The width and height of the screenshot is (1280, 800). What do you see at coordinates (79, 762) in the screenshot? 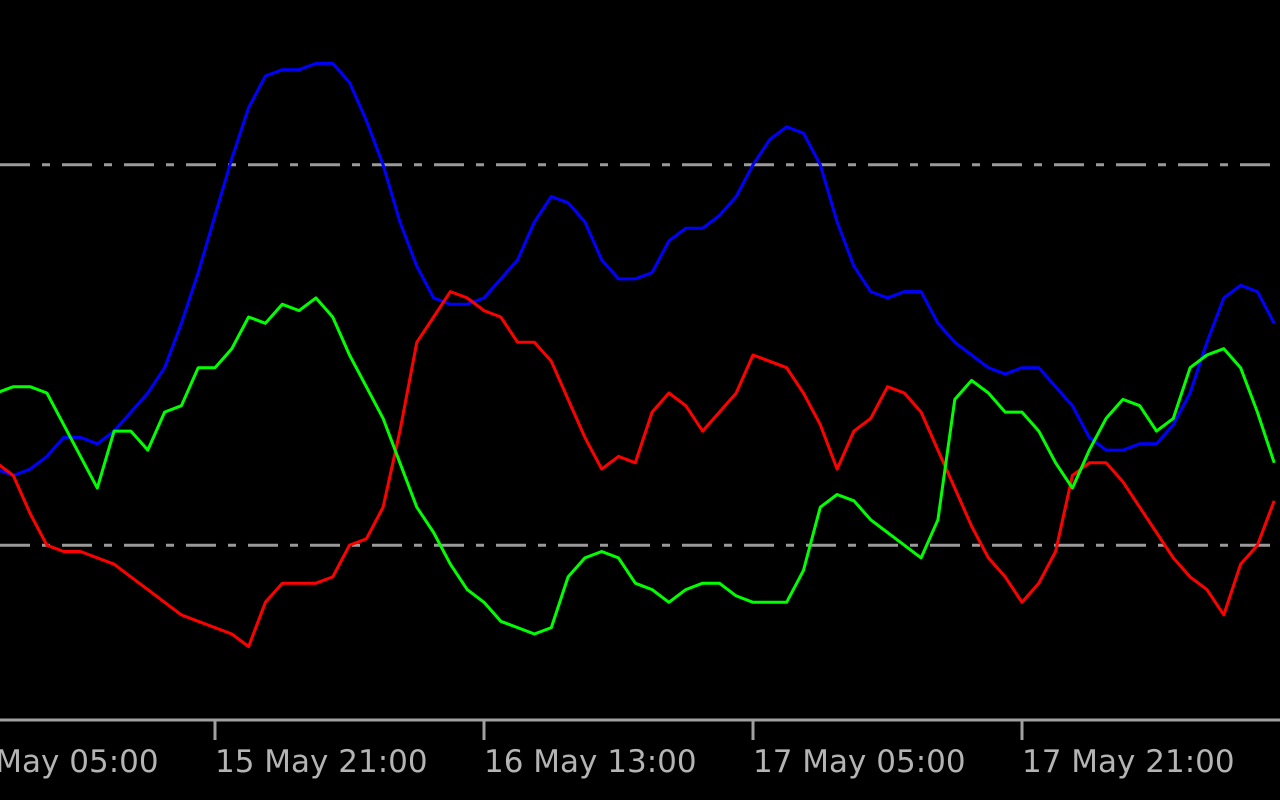
I see `x-tick-label: 15 May 05:00` at bounding box center [79, 762].